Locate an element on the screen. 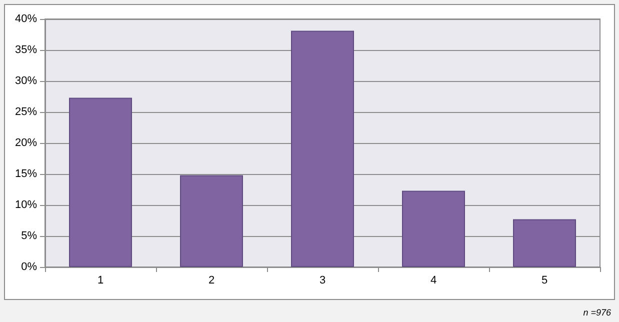  x-tick-label: 3 is located at coordinates (322, 280).